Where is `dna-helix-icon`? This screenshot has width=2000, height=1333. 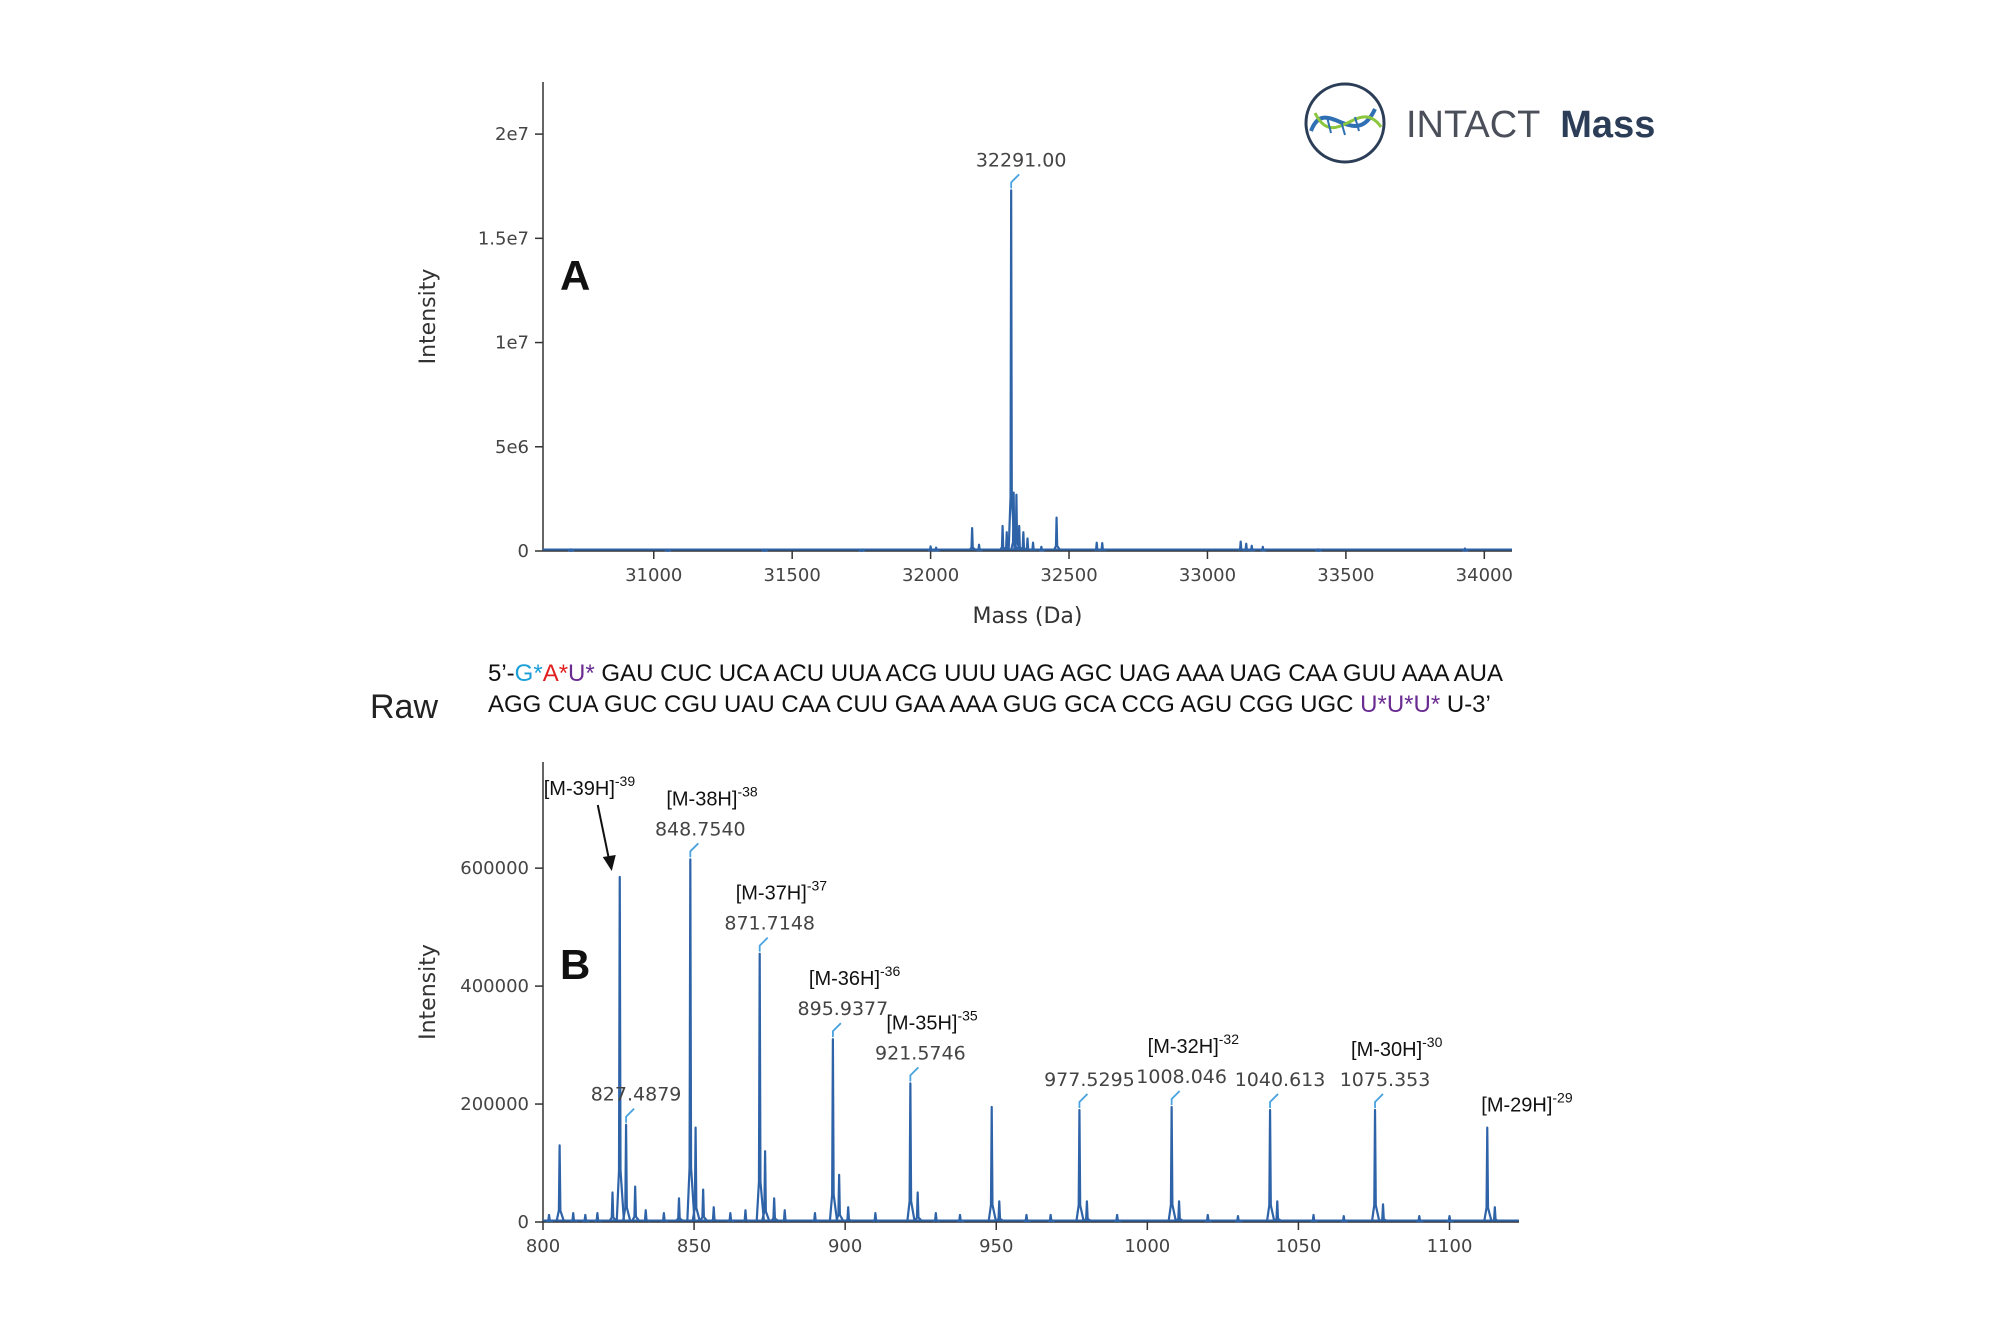 dna-helix-icon is located at coordinates (1345, 123).